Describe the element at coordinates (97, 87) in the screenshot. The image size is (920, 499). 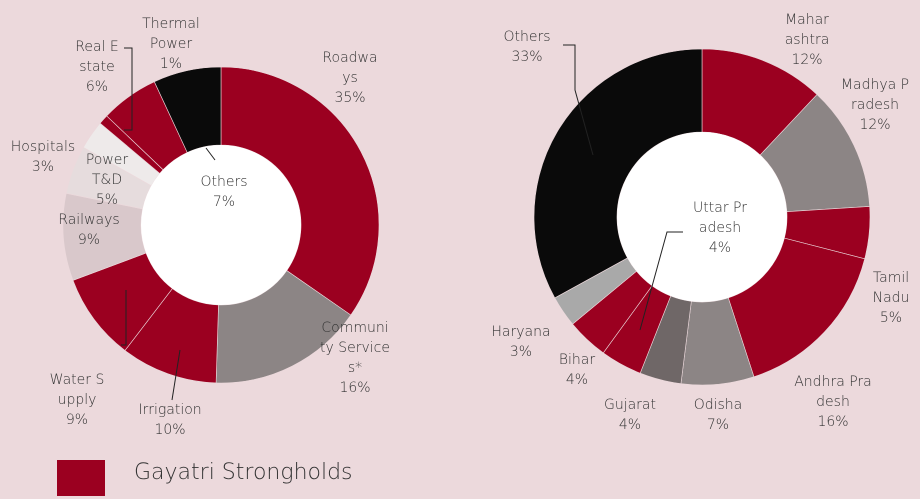
I see `value-label: 6%` at that location.